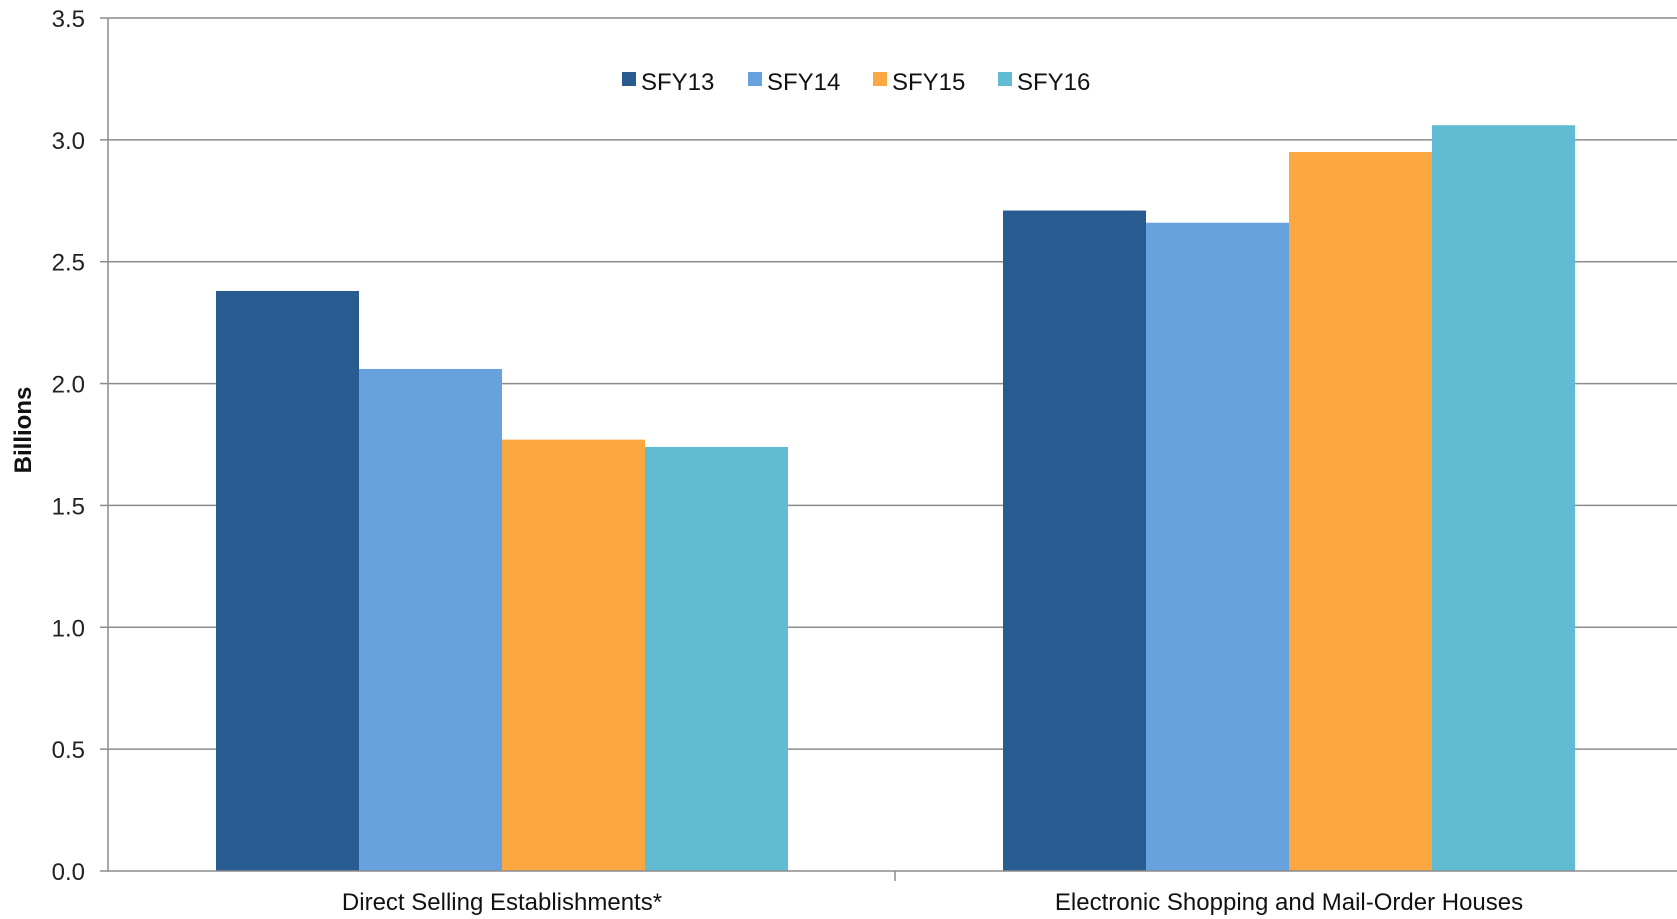 This screenshot has width=1677, height=919. Describe the element at coordinates (80, 446) in the screenshot. I see `y-axis-ticks: 0.0 0.5 1.0 1.5 2.0 2.5 3.0 3.5` at that location.